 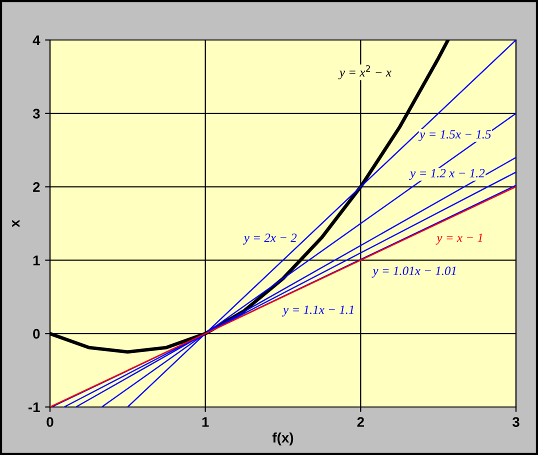 I want to click on y-tick-label: 0, so click(x=36, y=333).